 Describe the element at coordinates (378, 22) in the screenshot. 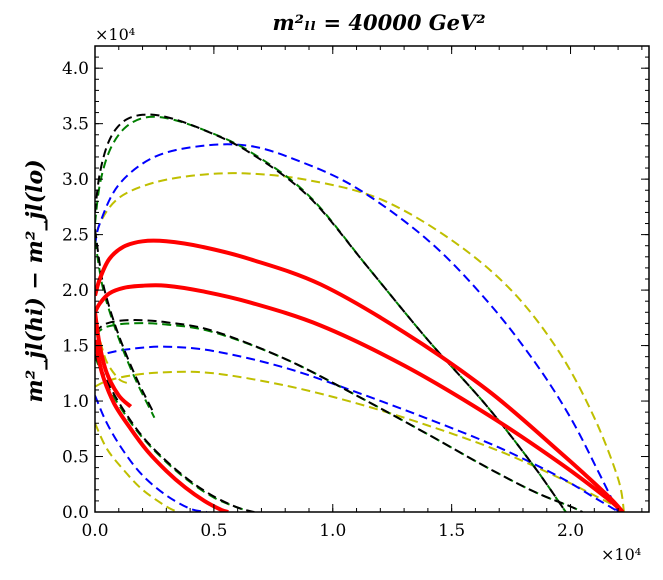

I see `chart-title: m²ₗₗ = 40000 GeV²` at that location.